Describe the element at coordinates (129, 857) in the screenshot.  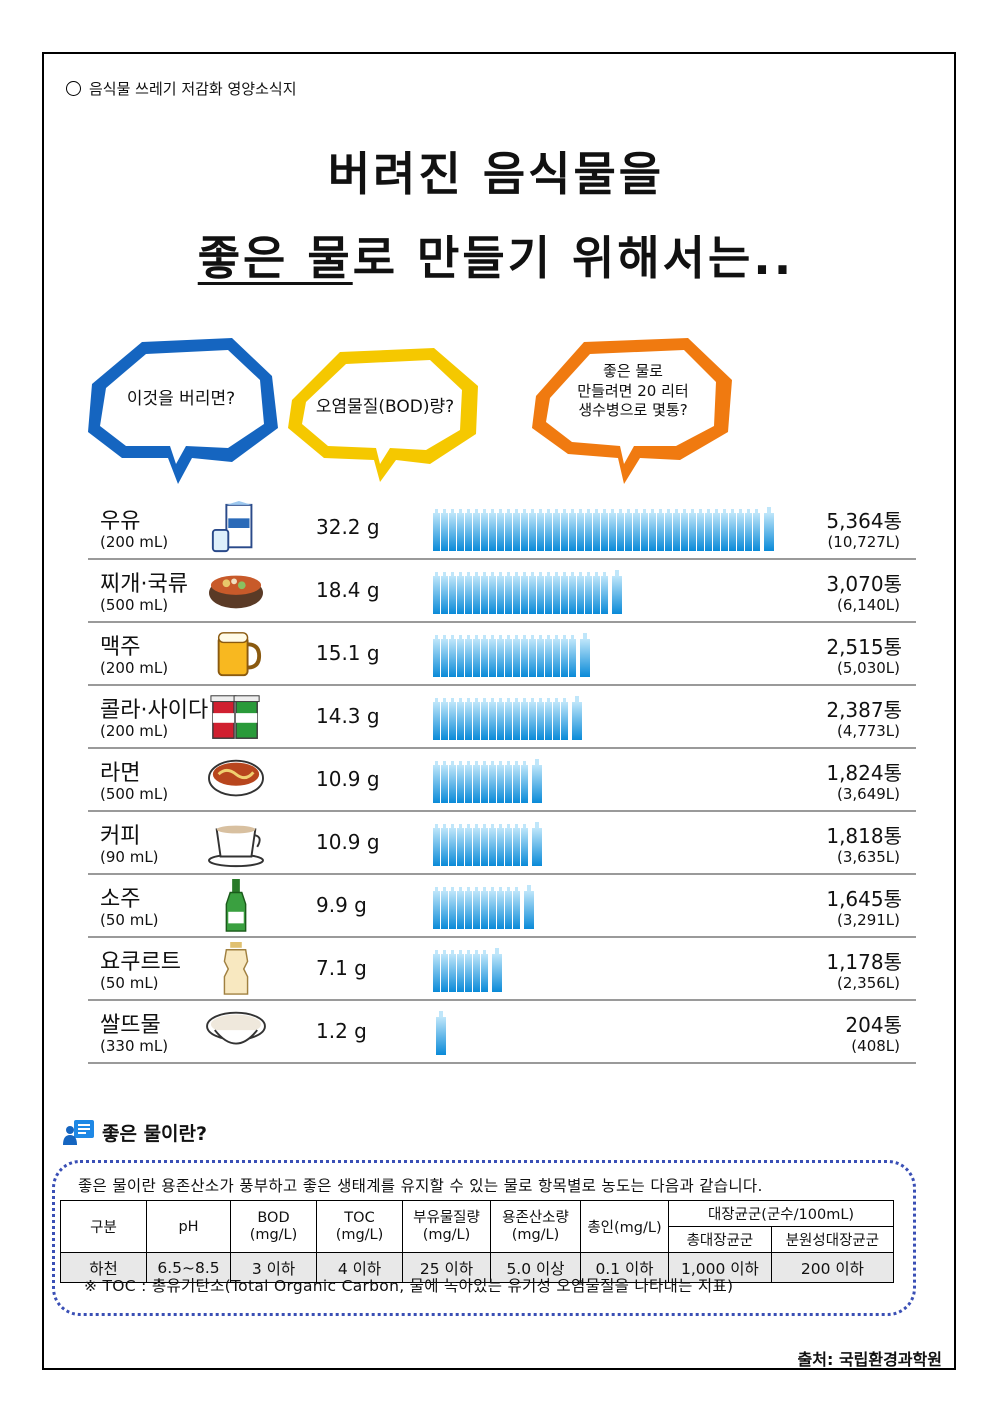
I see `item-unit: (90 mL)` at that location.